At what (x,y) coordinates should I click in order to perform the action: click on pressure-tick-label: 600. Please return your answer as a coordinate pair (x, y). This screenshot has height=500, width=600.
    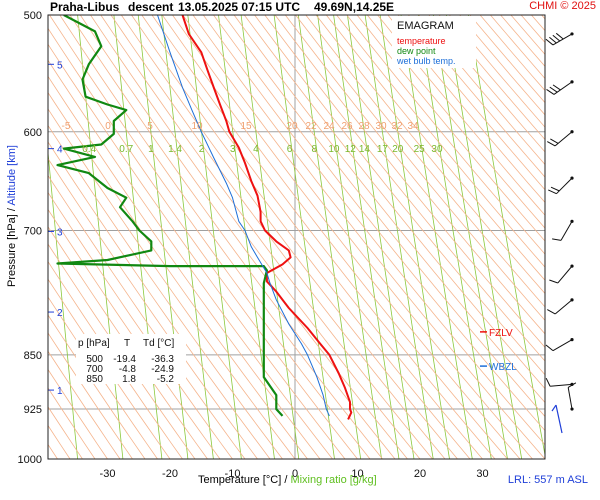
    Looking at the image, I should click on (33, 133).